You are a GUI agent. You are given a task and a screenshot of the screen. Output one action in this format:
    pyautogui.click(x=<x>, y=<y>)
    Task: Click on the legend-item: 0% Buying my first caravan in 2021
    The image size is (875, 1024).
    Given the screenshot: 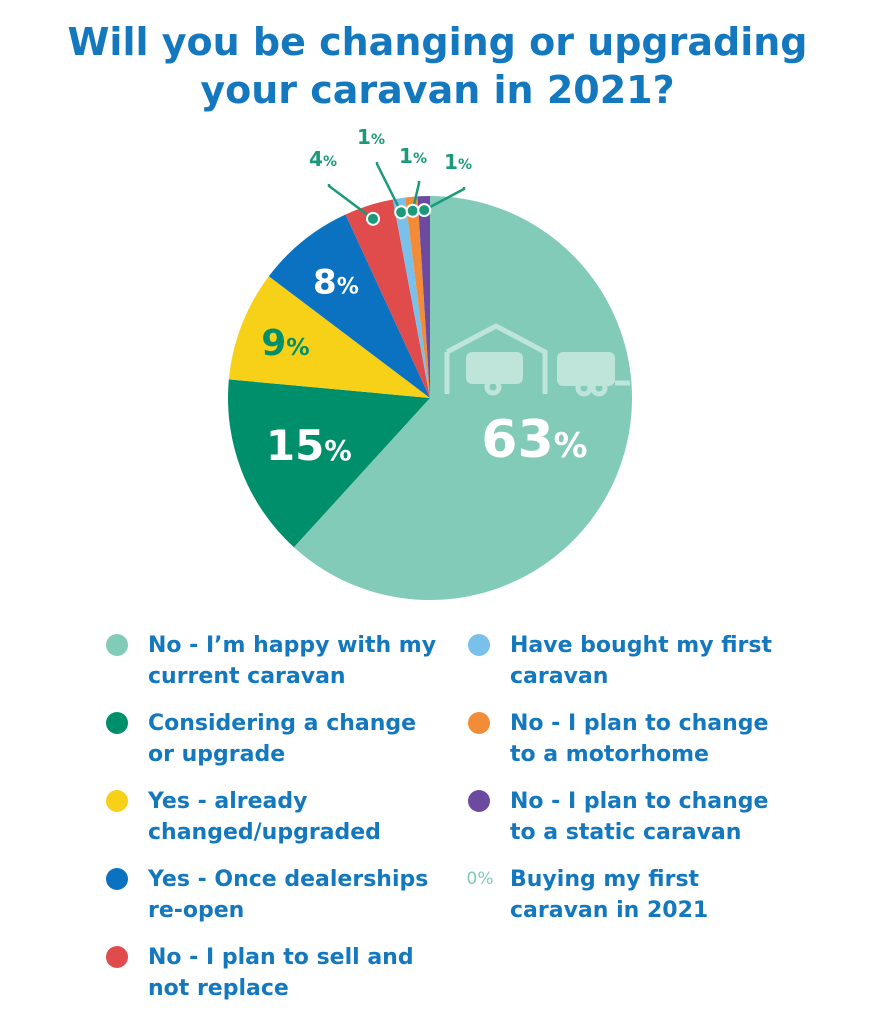 What is the action you would take?
    pyautogui.click(x=647, y=903)
    